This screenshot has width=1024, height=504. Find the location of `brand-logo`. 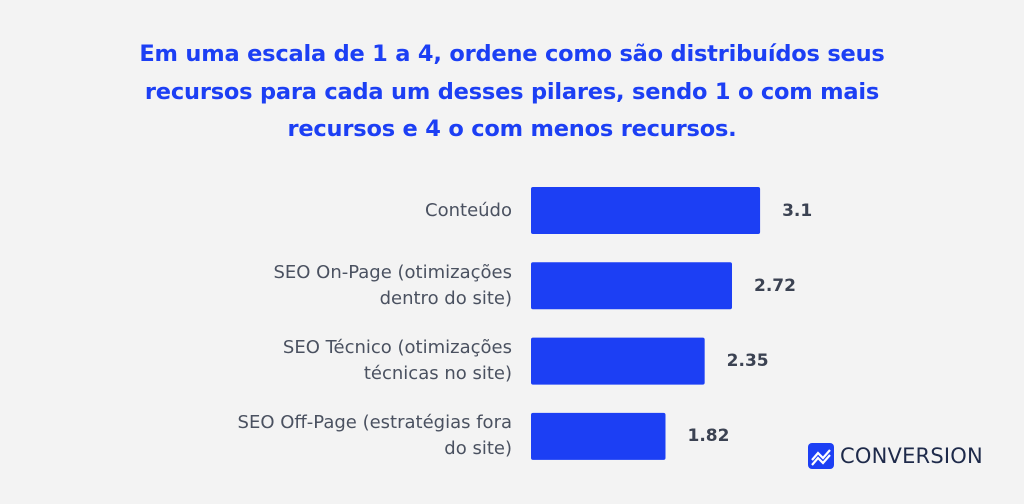

brand-logo is located at coordinates (821, 456).